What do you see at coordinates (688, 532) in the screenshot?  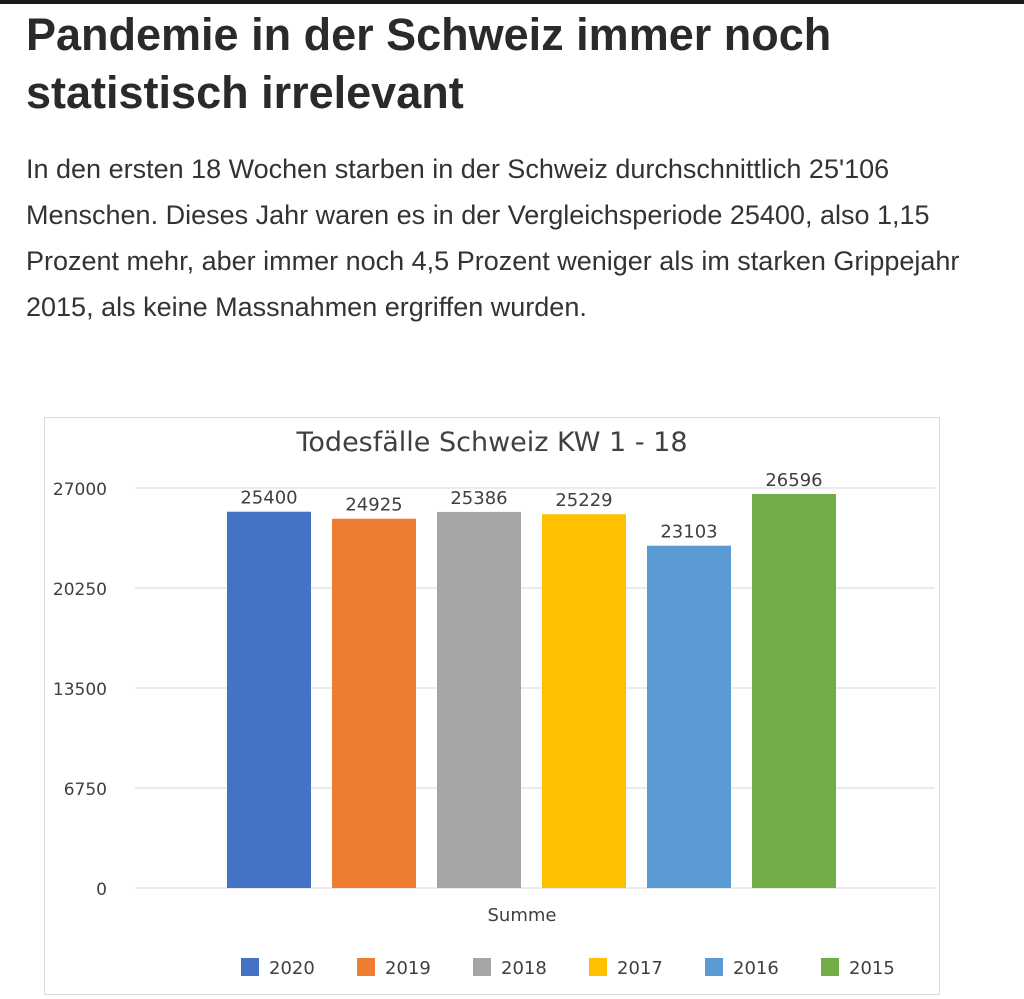 I see `data-label-2016: 23103` at bounding box center [688, 532].